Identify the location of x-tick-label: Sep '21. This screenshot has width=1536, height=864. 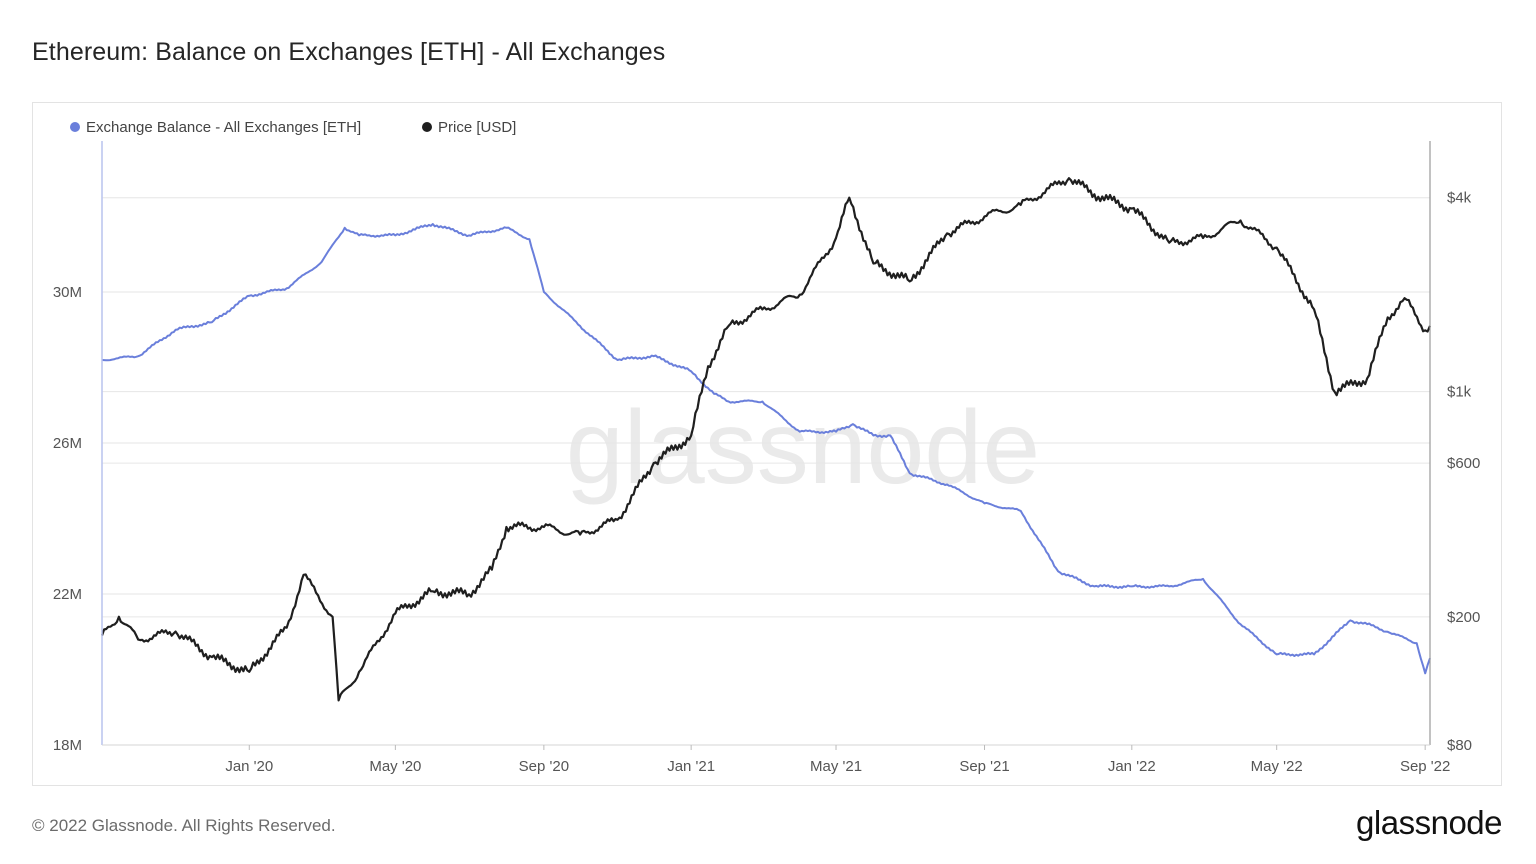
(984, 766).